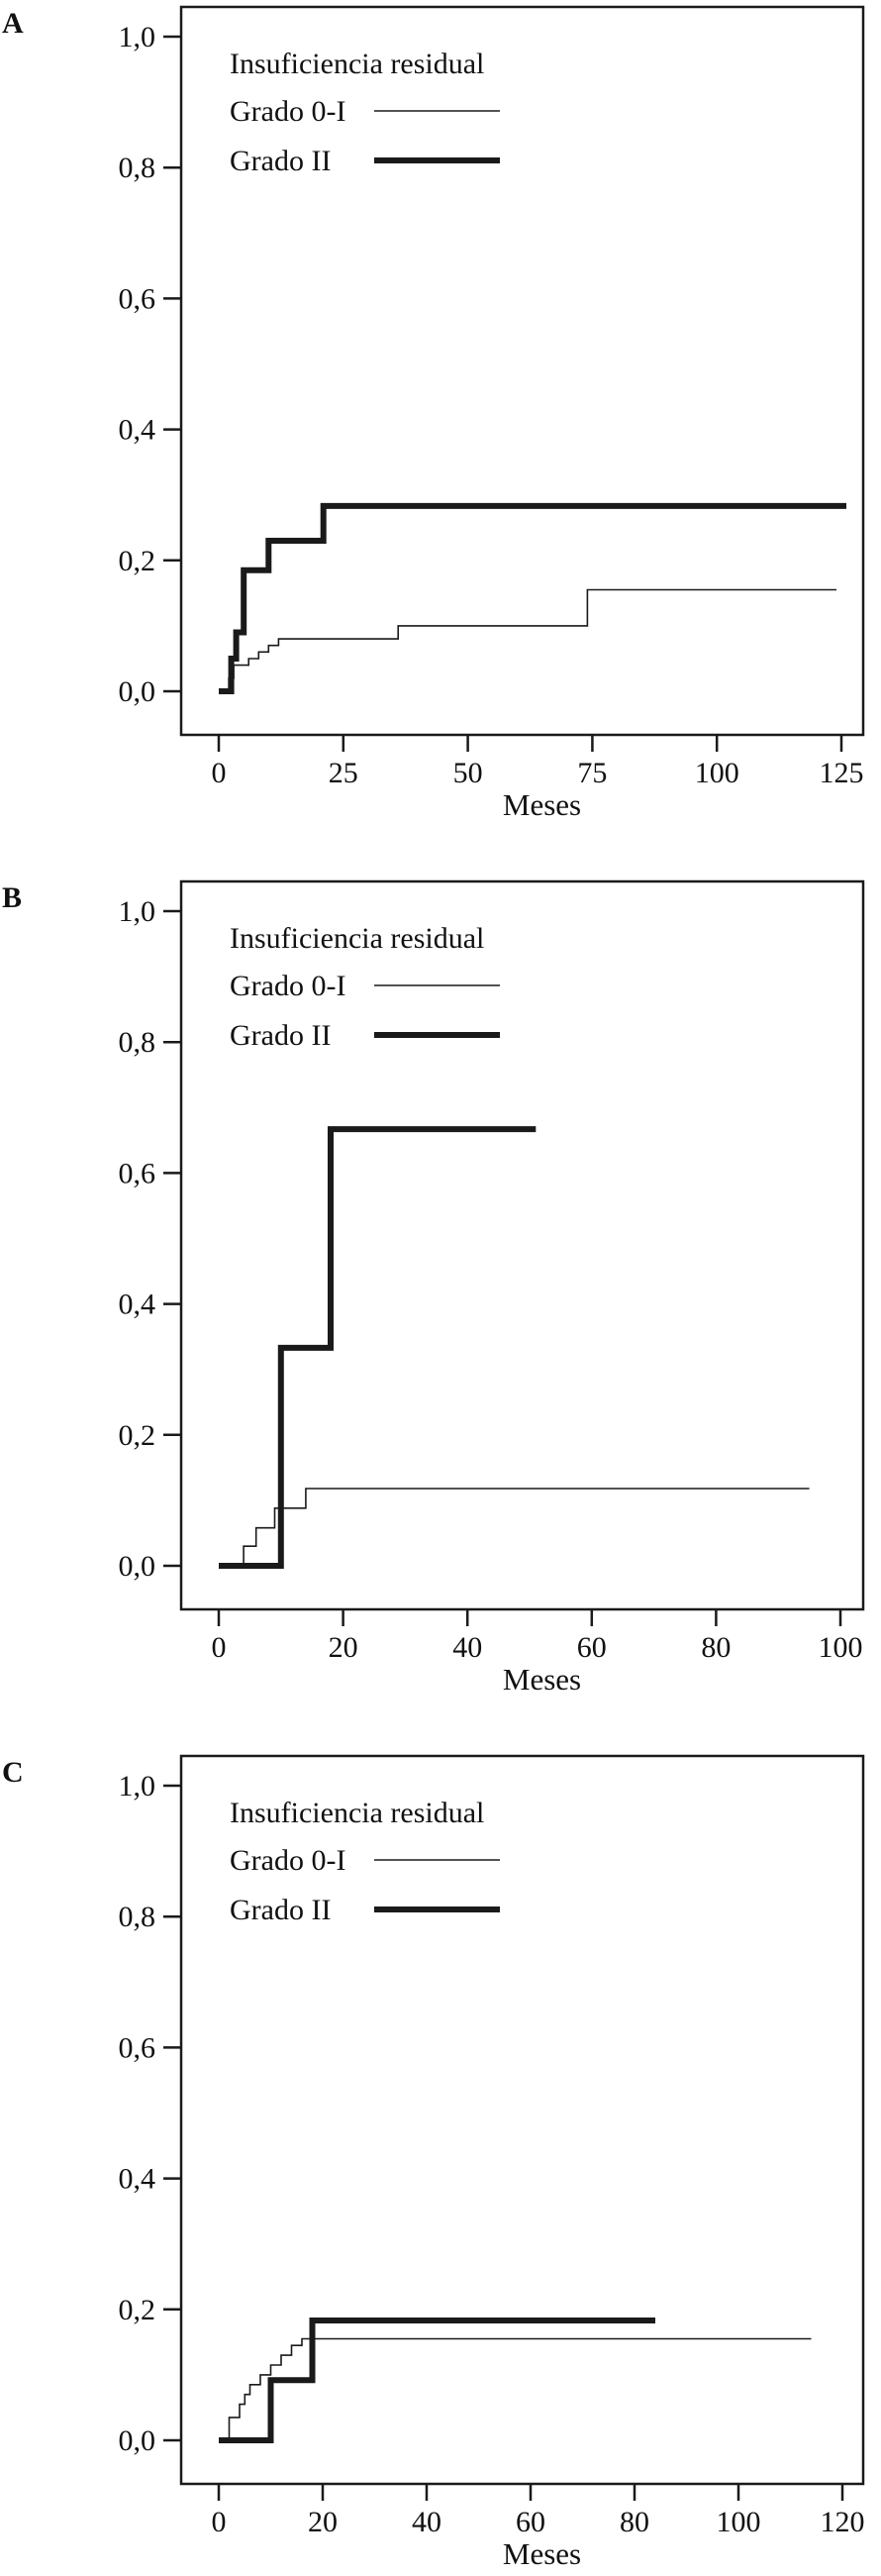 Image resolution: width=881 pixels, height=2576 pixels. Describe the element at coordinates (344, 773) in the screenshot. I see `x-tick-label: 25` at that location.